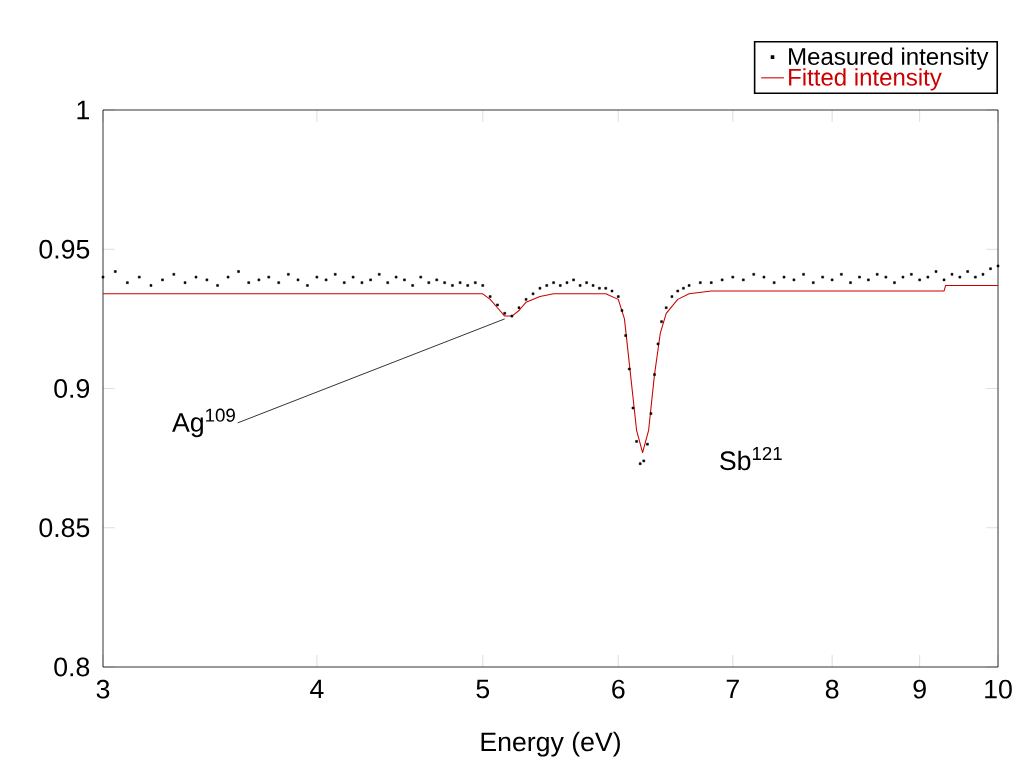 The width and height of the screenshot is (1028, 769). I want to click on x-tick-label: 8, so click(832, 689).